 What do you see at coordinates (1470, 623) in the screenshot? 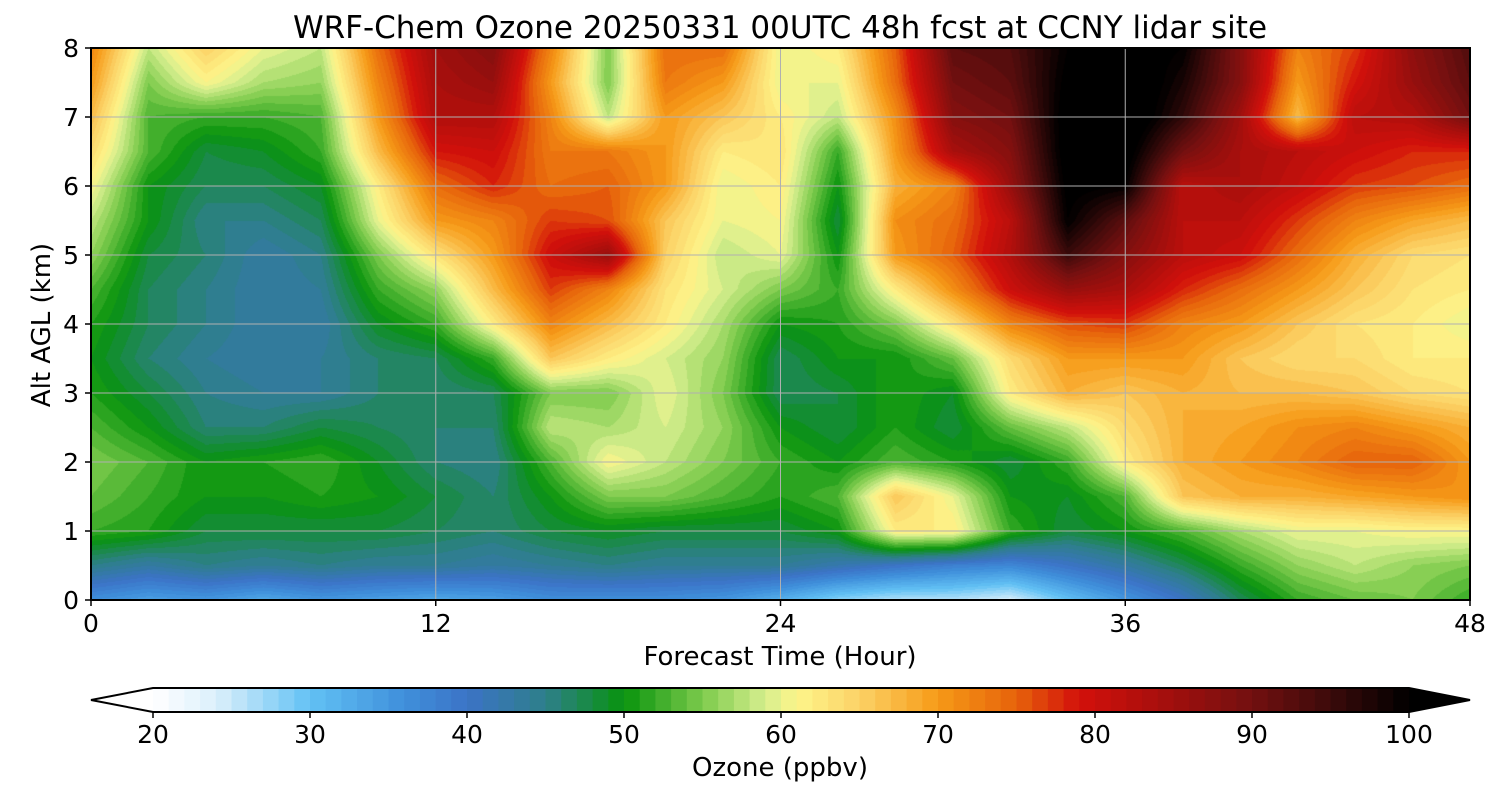
I see `x-tick-label: 48` at bounding box center [1470, 623].